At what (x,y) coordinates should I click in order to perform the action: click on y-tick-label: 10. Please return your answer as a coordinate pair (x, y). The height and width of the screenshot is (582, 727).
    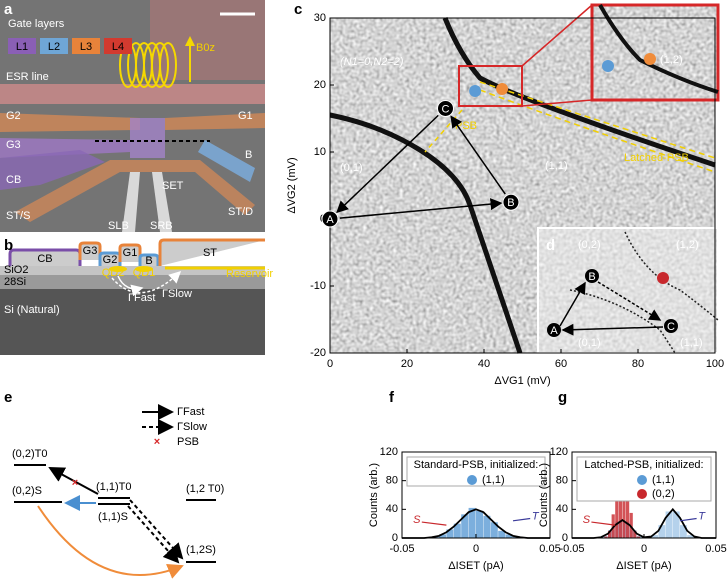
    Looking at the image, I should click on (320, 152).